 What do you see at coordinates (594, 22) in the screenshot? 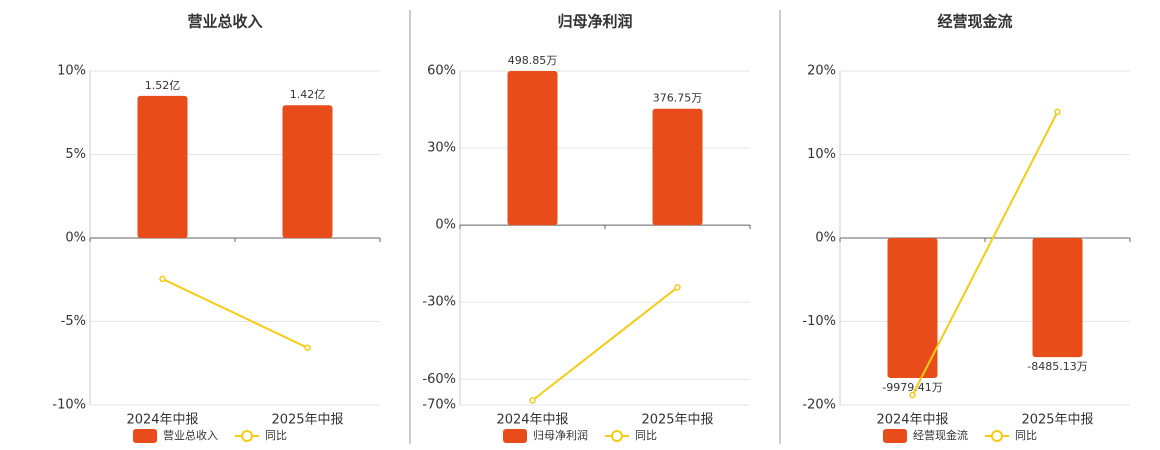
I see `chart-title: 归母净利润` at bounding box center [594, 22].